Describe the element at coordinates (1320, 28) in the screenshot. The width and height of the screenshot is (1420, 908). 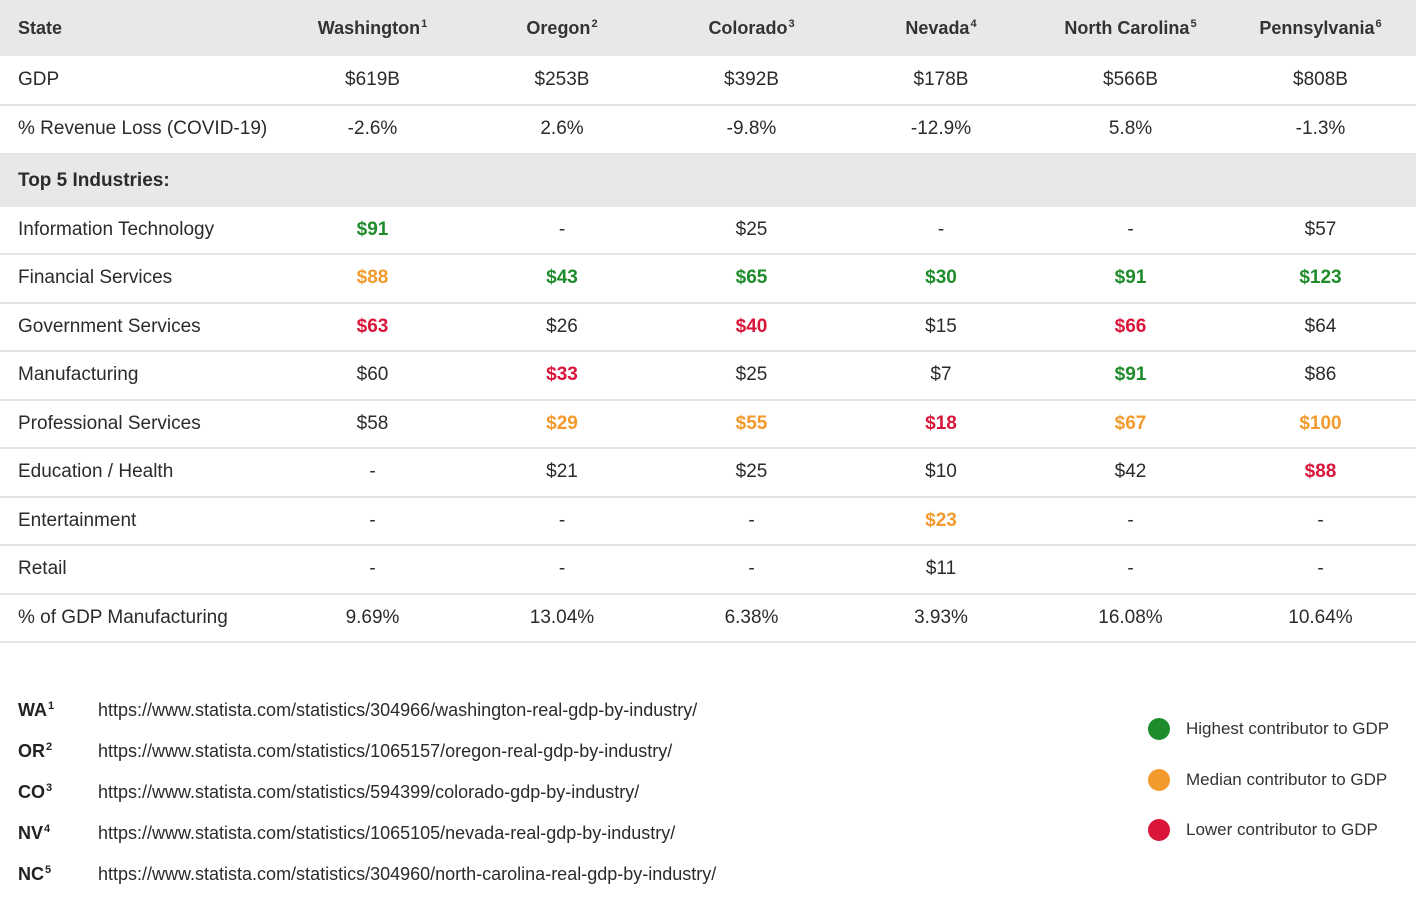
I see `header-state: Pennsylvania6` at that location.